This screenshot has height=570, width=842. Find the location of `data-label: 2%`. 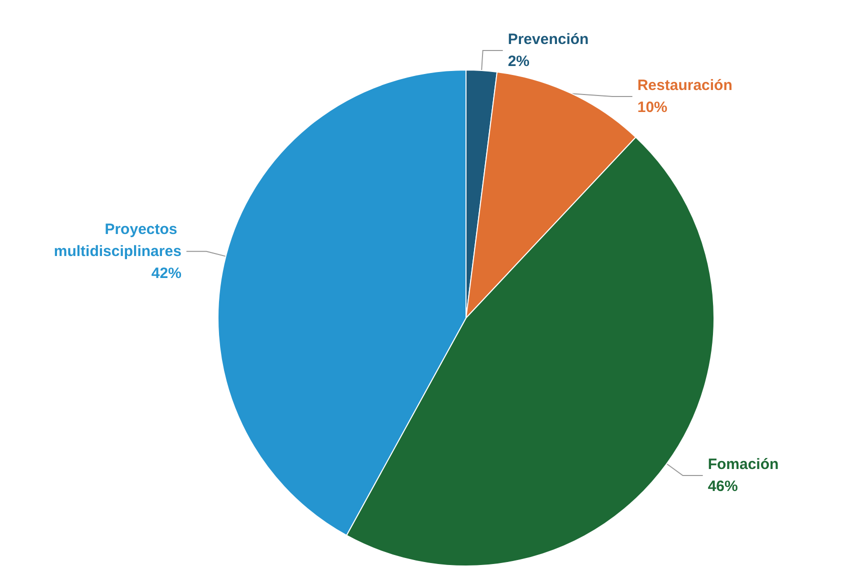

data-label: 2% is located at coordinates (519, 61).